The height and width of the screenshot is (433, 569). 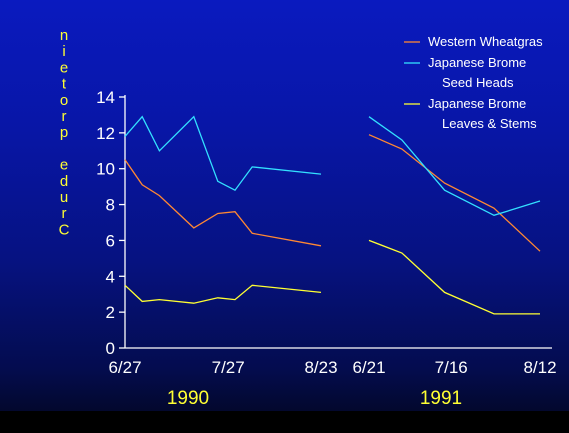 What do you see at coordinates (64, 229) in the screenshot?
I see `y-axis-label-char: C` at bounding box center [64, 229].